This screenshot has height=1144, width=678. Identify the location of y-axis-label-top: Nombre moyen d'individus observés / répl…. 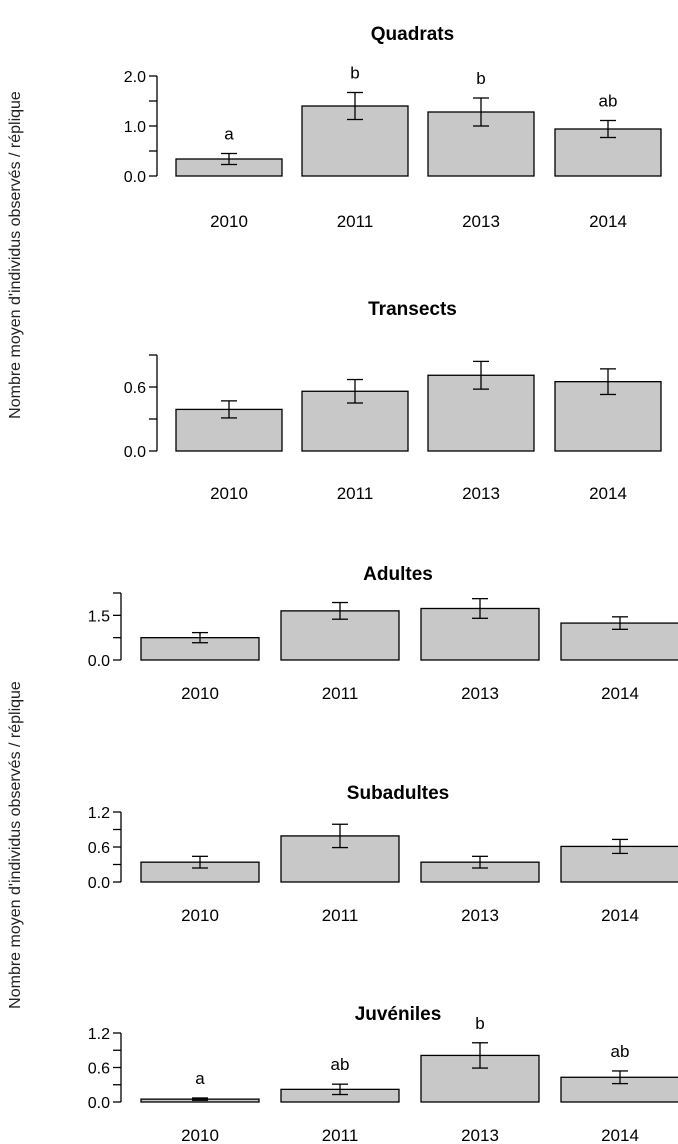
(15, 255).